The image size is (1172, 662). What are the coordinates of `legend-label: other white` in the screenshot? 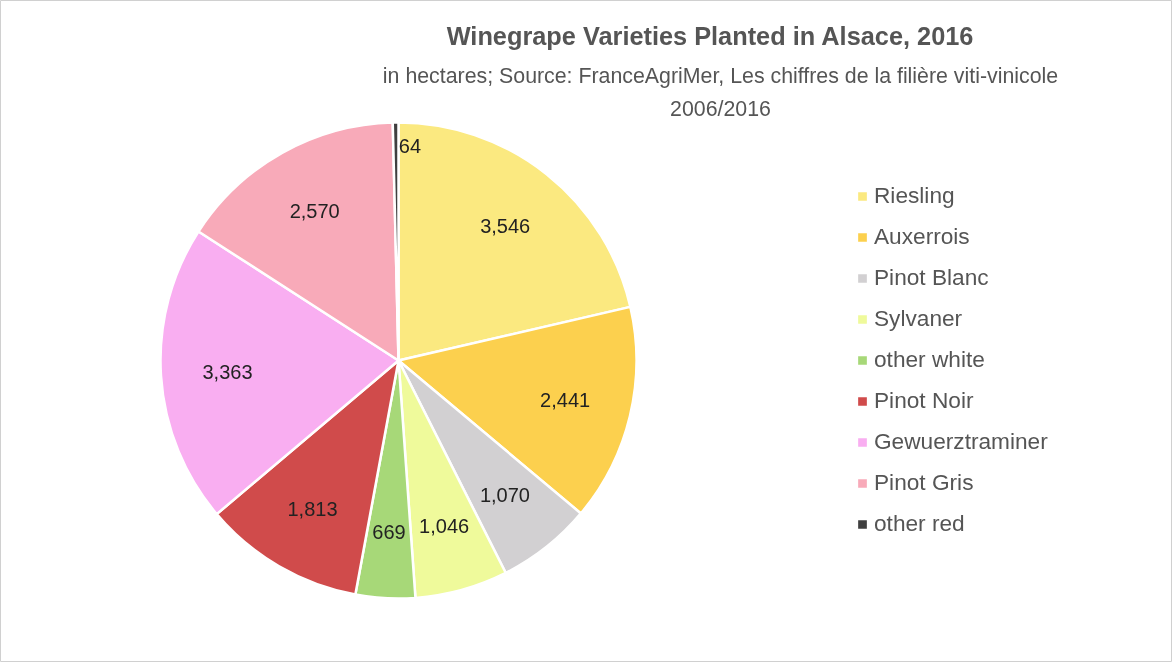 It's located at (929, 359).